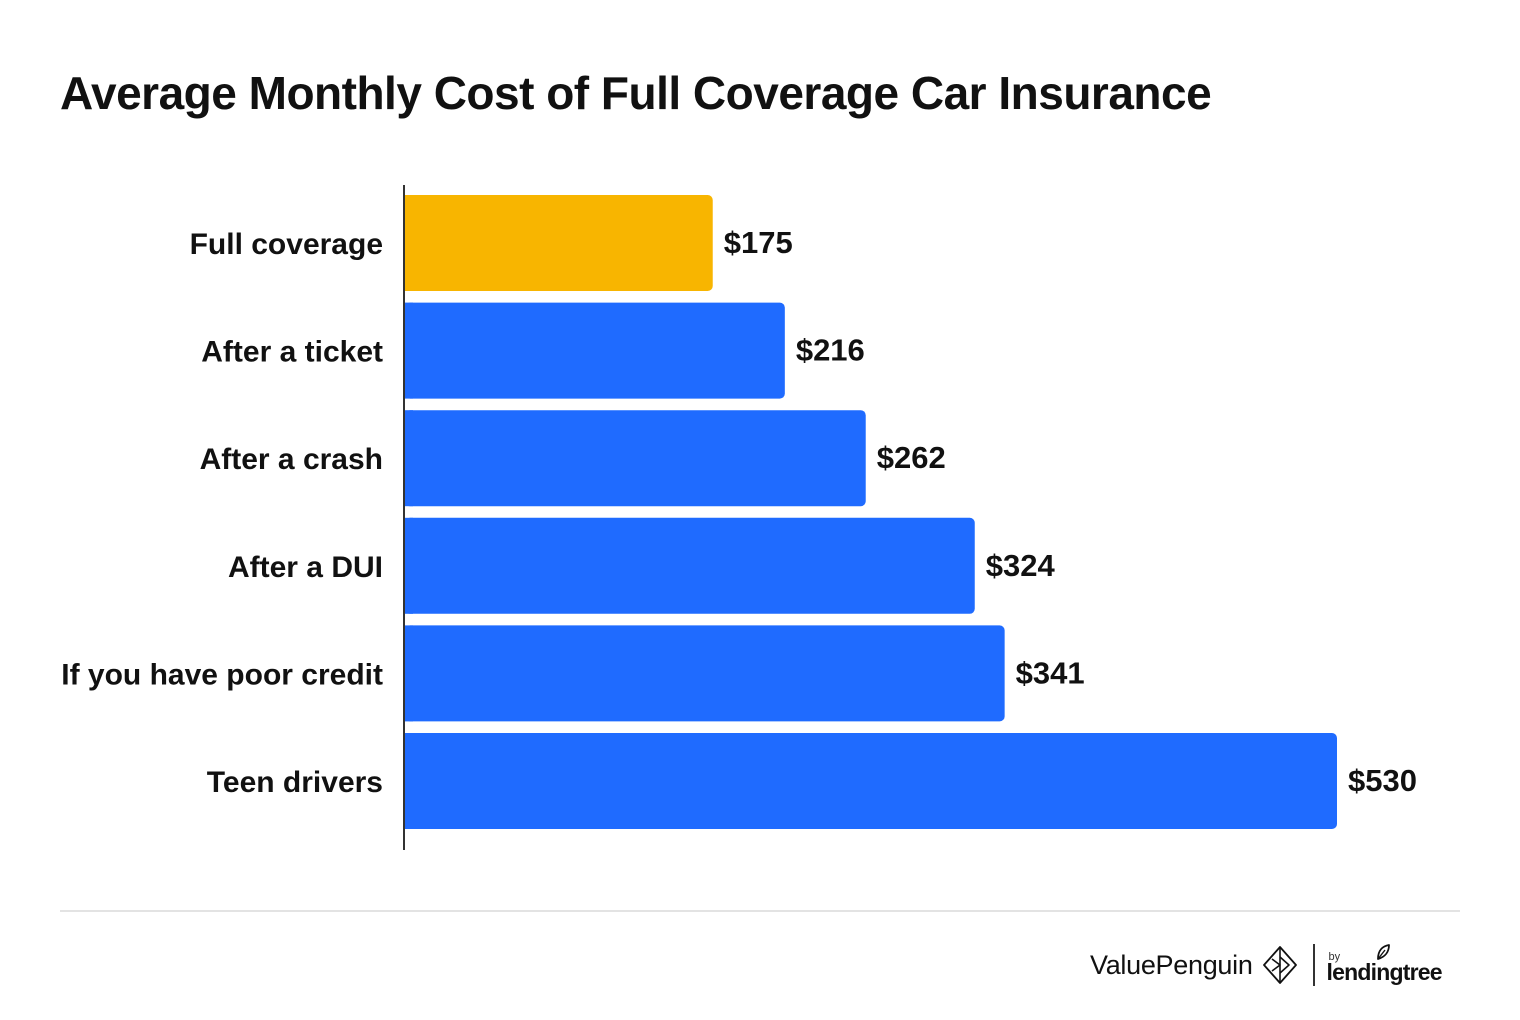 This screenshot has width=1520, height=1020. I want to click on brand-divider, so click(1313, 965).